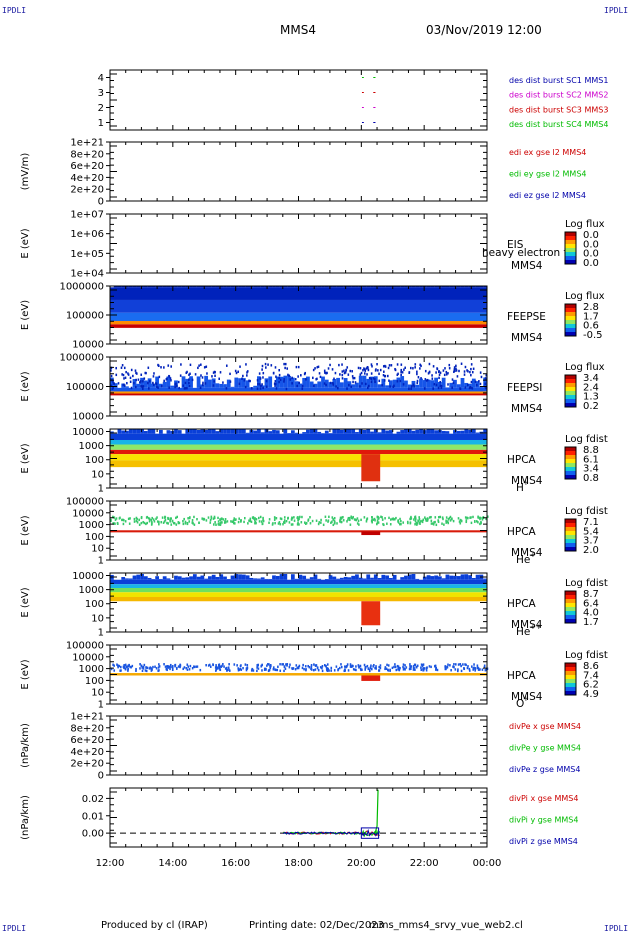 Image resolution: width=630 pixels, height=934 pixels. Describe the element at coordinates (91, 669) in the screenshot. I see `hpca_o-ytick-label: 1000` at that location.